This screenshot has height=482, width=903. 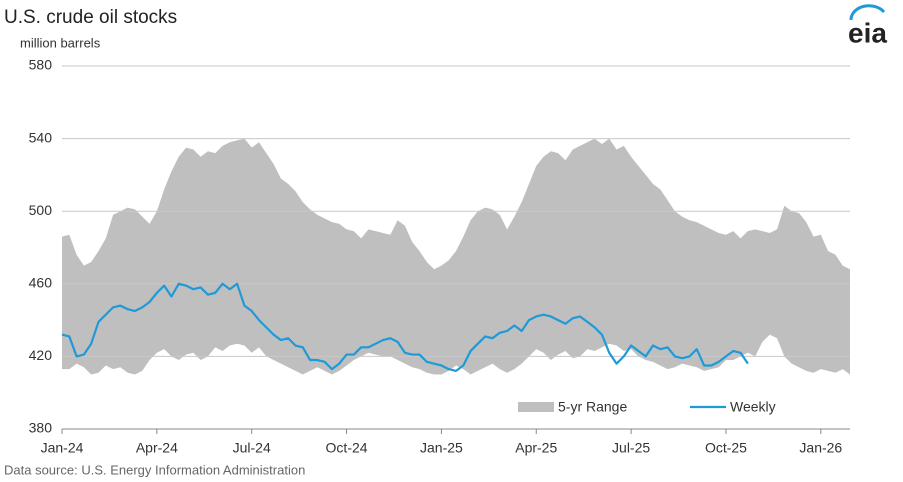 I want to click on legend-label: 5-yr Range, so click(x=592, y=407).